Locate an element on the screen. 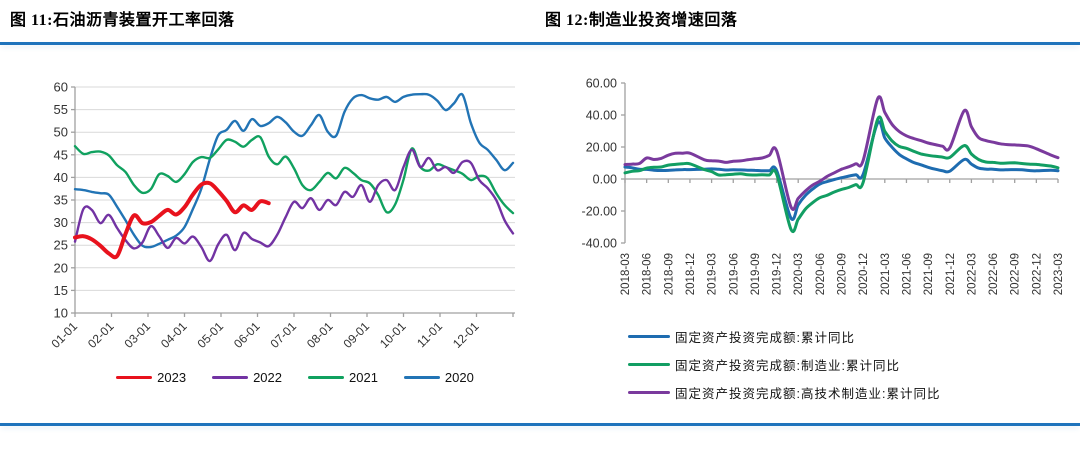 The width and height of the screenshot is (1080, 449). y-tick-labels: 10 15 20 25 30 35 40 45 50 55 60 is located at coordinates (61, 200).